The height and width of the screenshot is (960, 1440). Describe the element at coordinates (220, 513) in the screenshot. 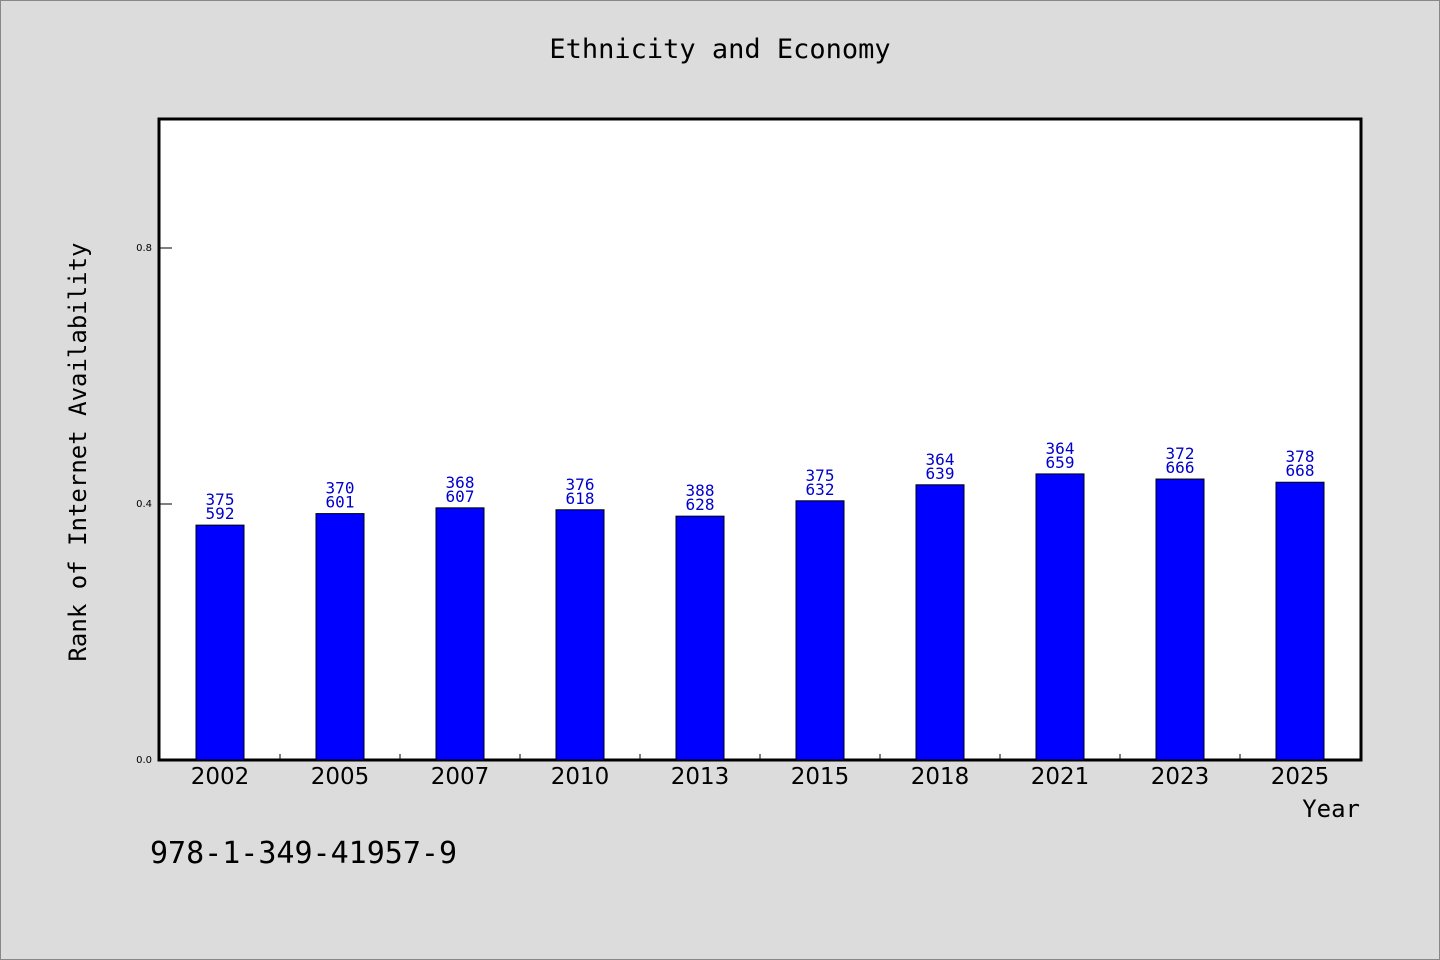

I see `bar-label-bottom: 592` at that location.